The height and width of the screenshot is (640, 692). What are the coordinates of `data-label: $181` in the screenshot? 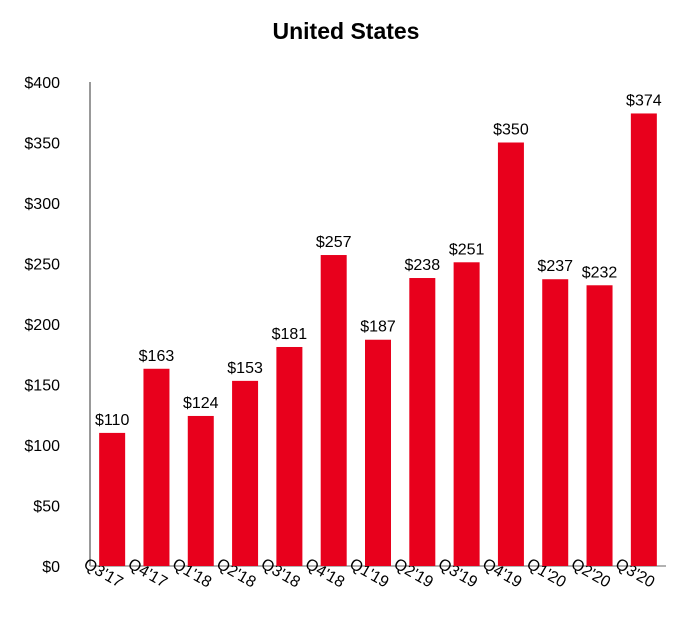 It's located at (290, 334).